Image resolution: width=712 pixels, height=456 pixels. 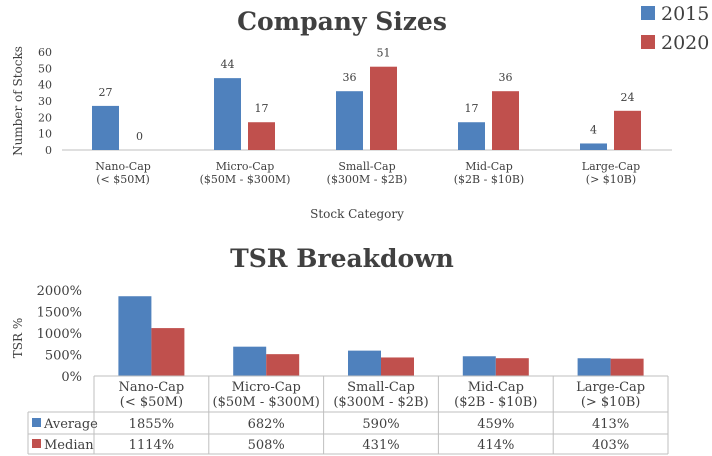 I want to click on table-cell: 403%, so click(x=610, y=445).